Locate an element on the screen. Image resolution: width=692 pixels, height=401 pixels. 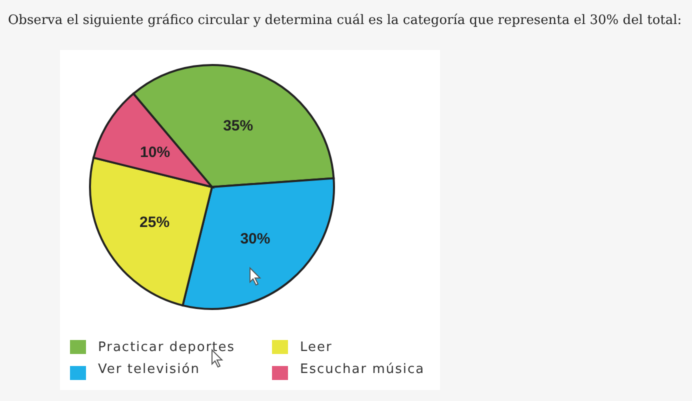
legend-label: Ver televisión is located at coordinates (149, 369).